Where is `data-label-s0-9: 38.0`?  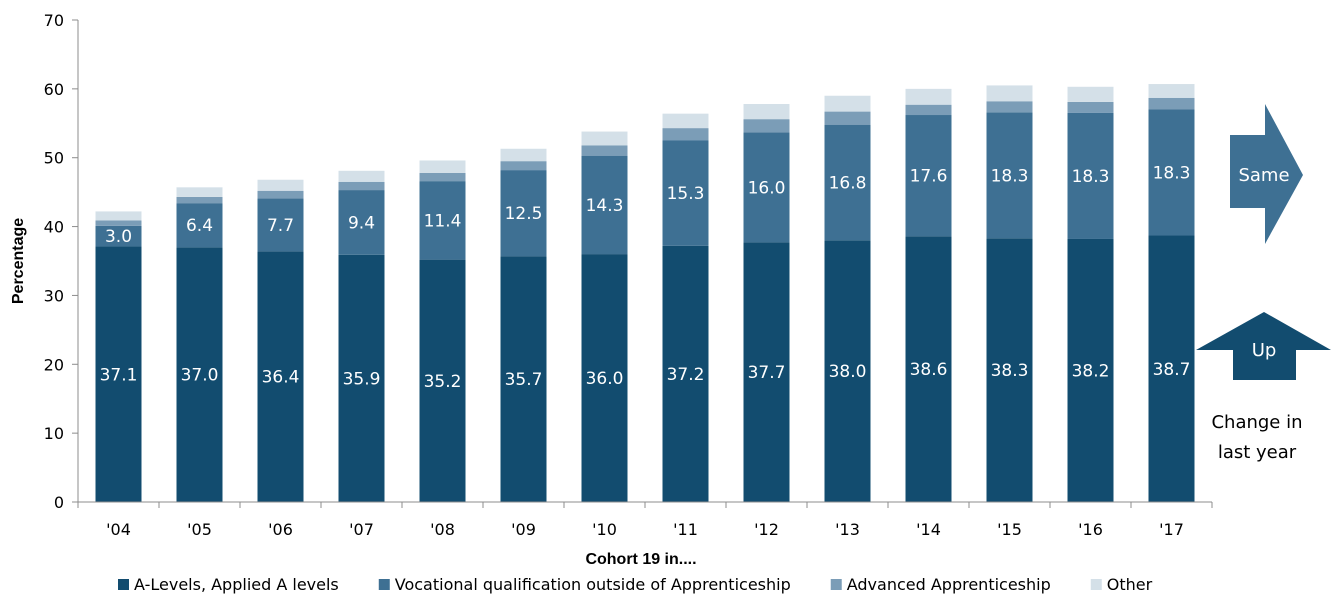 data-label-s0-9: 38.0 is located at coordinates (848, 372).